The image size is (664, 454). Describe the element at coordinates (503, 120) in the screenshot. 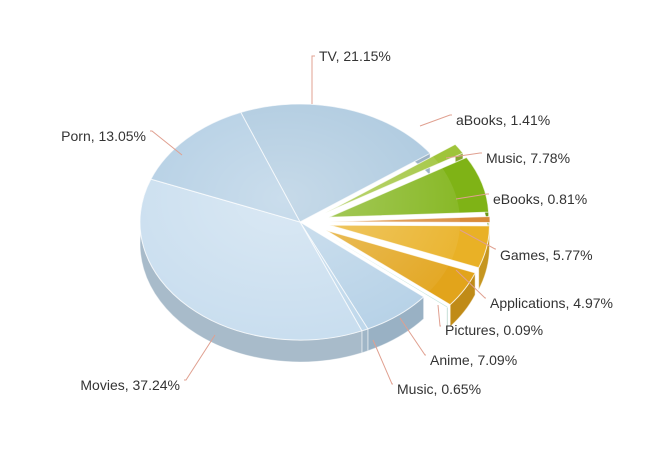

I see `pie-slice-label-1: aBooks, 1.41%` at that location.